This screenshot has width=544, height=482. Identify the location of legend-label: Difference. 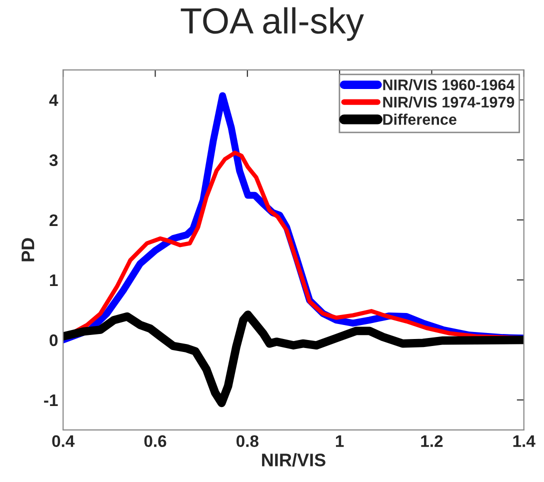
(419, 119).